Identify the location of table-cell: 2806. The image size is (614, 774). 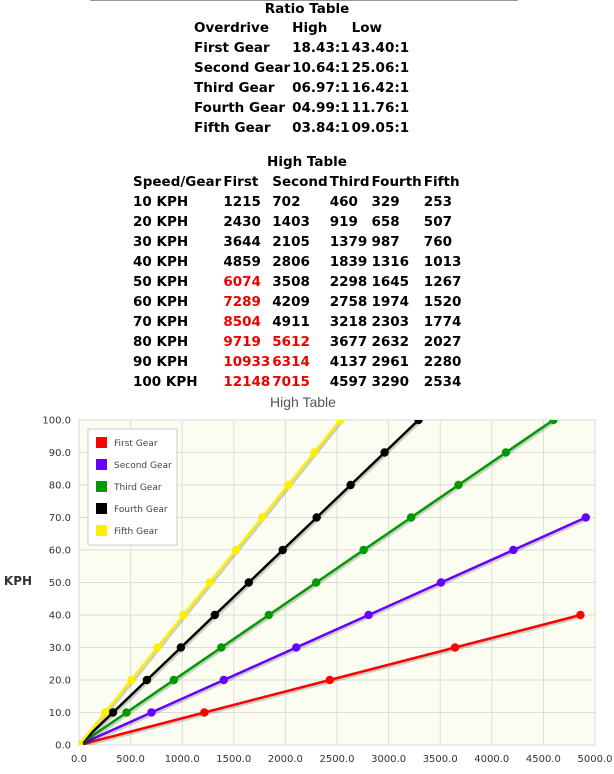
(291, 262).